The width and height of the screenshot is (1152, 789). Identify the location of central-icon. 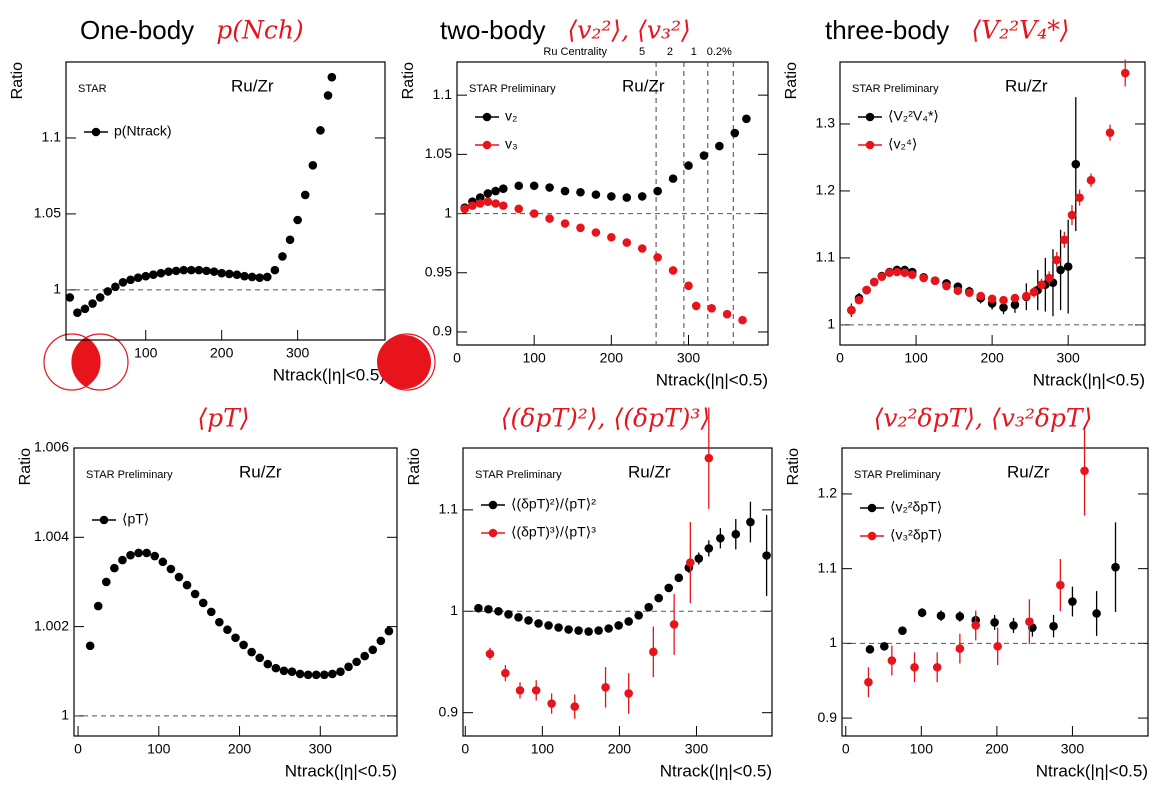
(406, 362).